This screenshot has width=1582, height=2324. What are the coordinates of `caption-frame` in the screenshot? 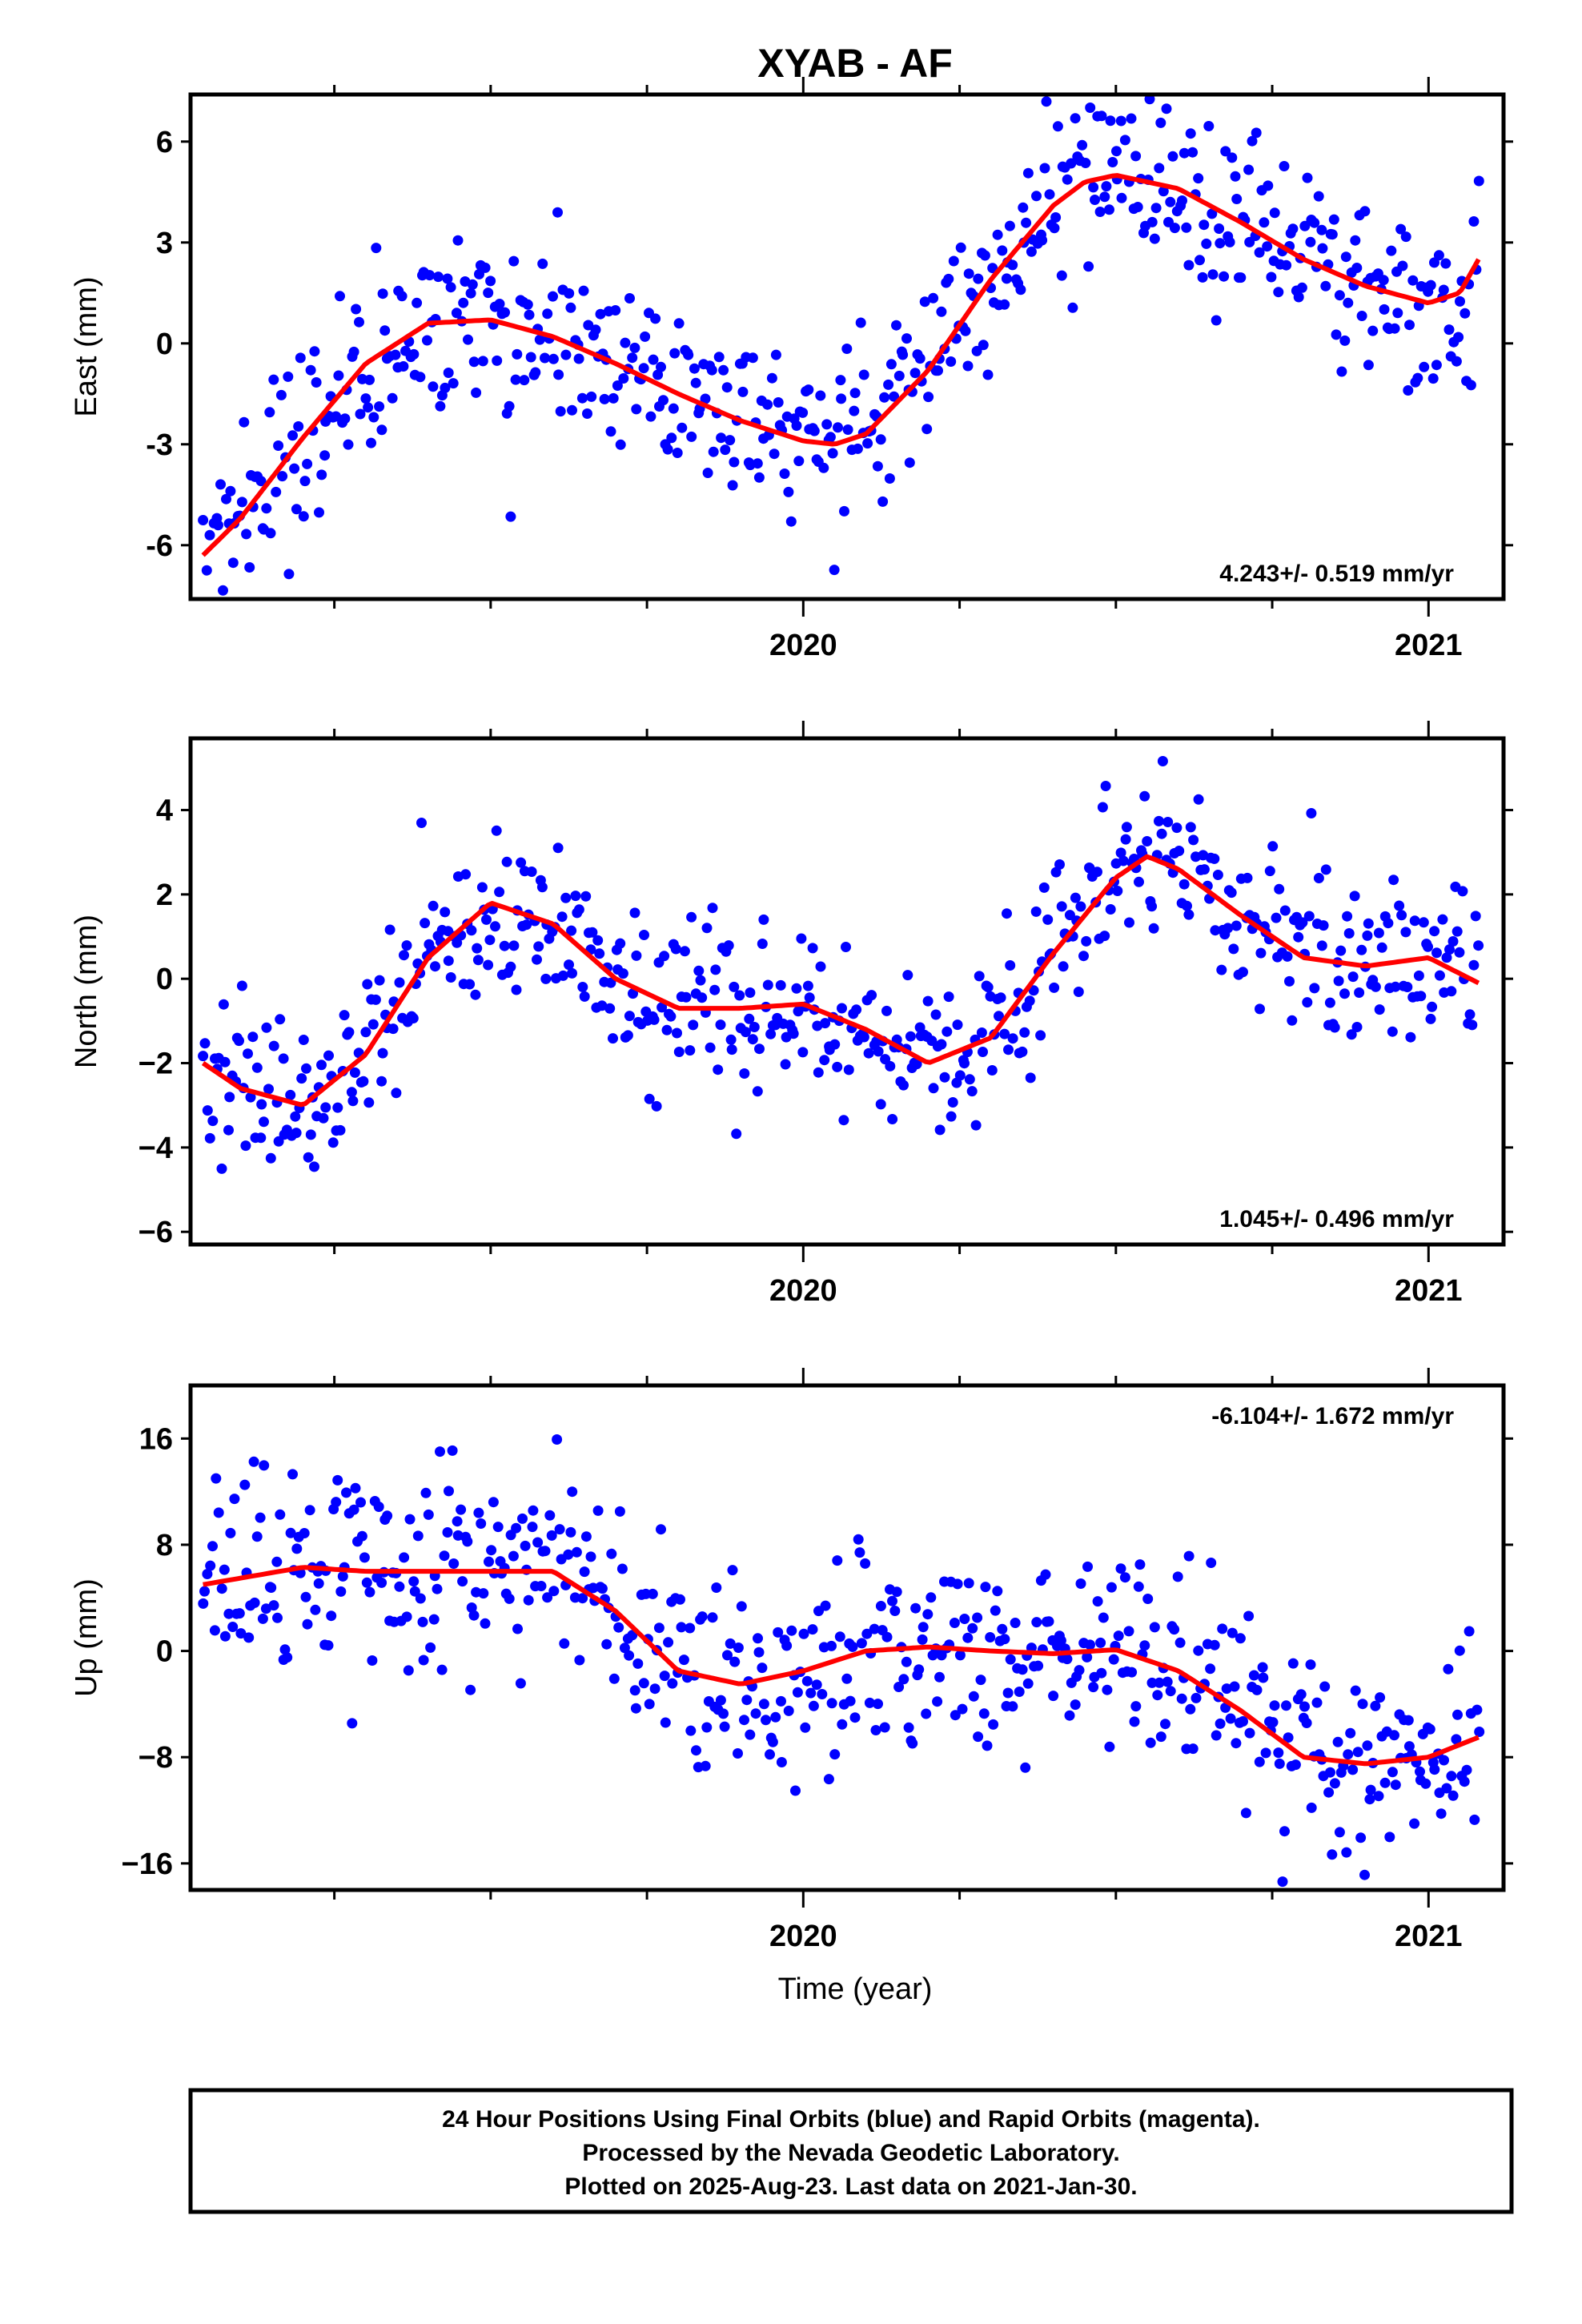 It's located at (851, 2151).